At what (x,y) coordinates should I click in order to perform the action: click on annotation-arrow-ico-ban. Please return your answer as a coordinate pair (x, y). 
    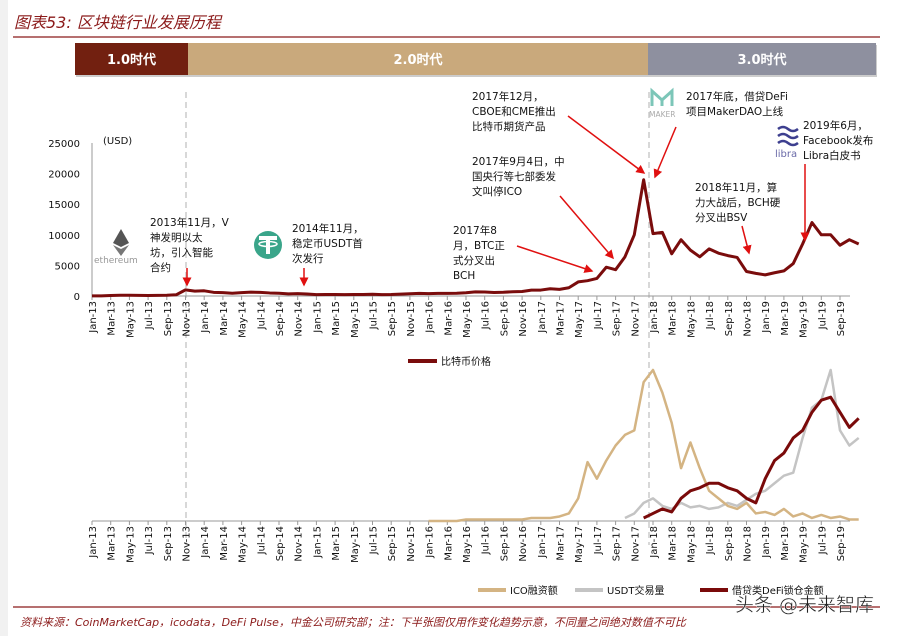
    Looking at the image, I should click on (586, 227).